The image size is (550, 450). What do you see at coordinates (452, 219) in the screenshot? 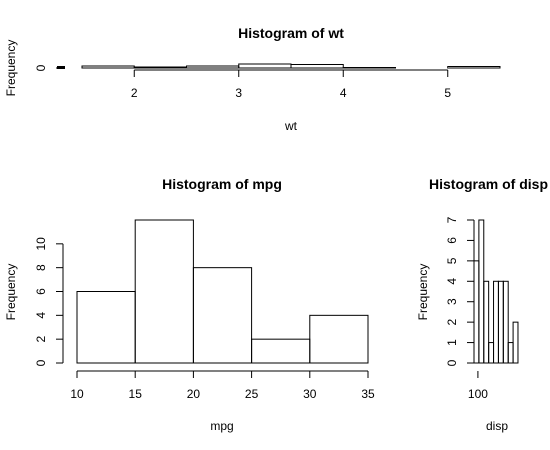
I see `y-tick-label-disp-7: 7` at bounding box center [452, 219].